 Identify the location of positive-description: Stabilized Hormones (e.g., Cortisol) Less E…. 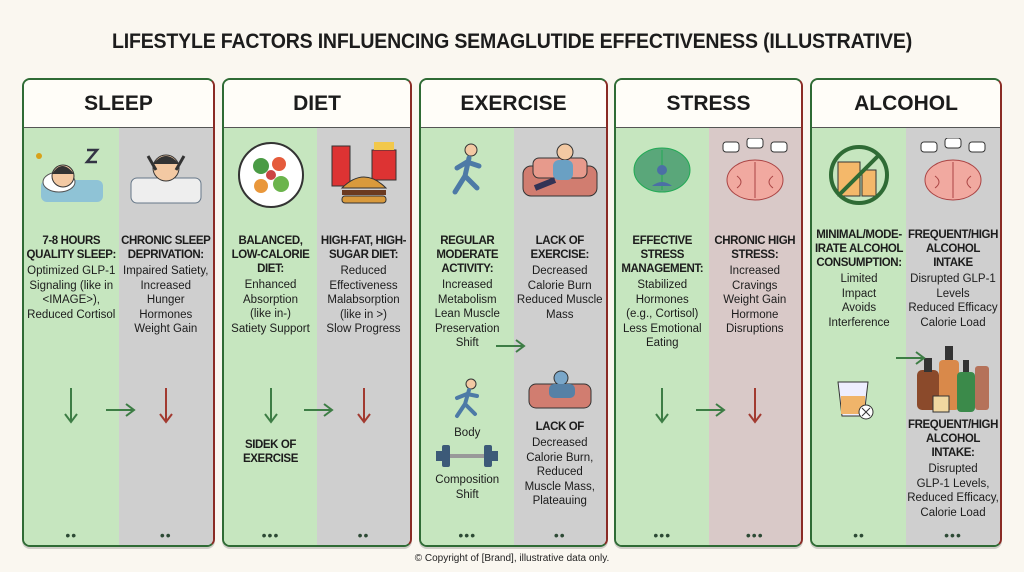
(662, 314).